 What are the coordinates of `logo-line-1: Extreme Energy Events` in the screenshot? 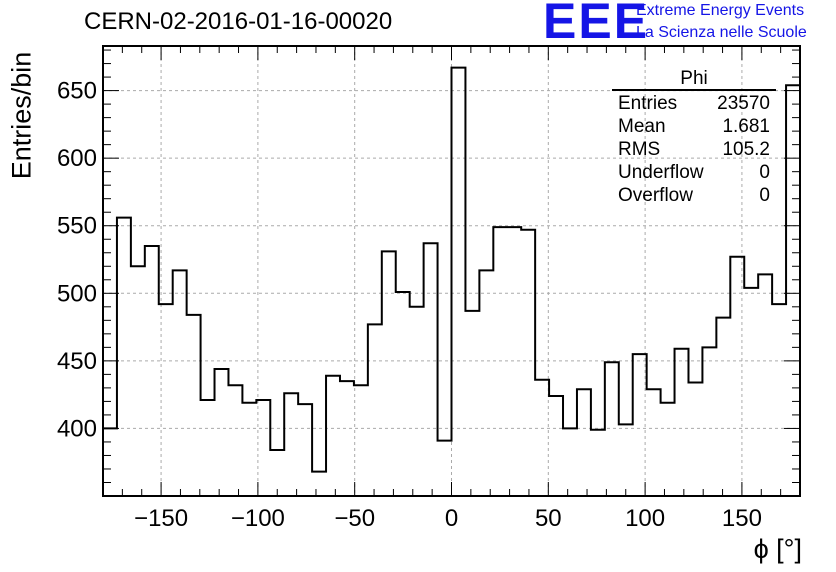 It's located at (720, 10).